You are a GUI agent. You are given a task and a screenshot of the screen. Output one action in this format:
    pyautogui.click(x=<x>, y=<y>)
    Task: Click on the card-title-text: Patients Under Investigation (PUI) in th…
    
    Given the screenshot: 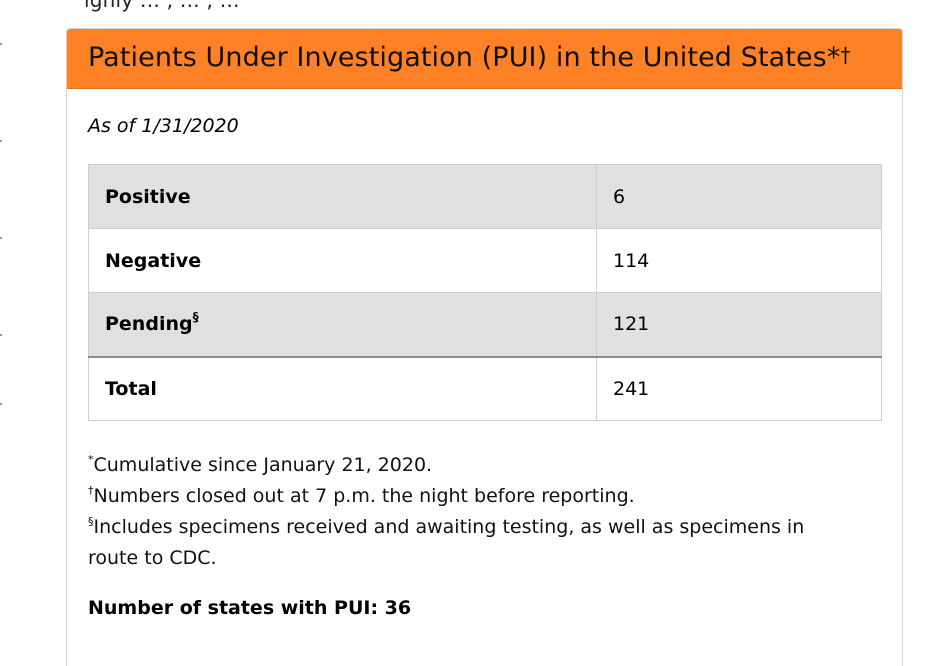 What is the action you would take?
    pyautogui.click(x=464, y=57)
    